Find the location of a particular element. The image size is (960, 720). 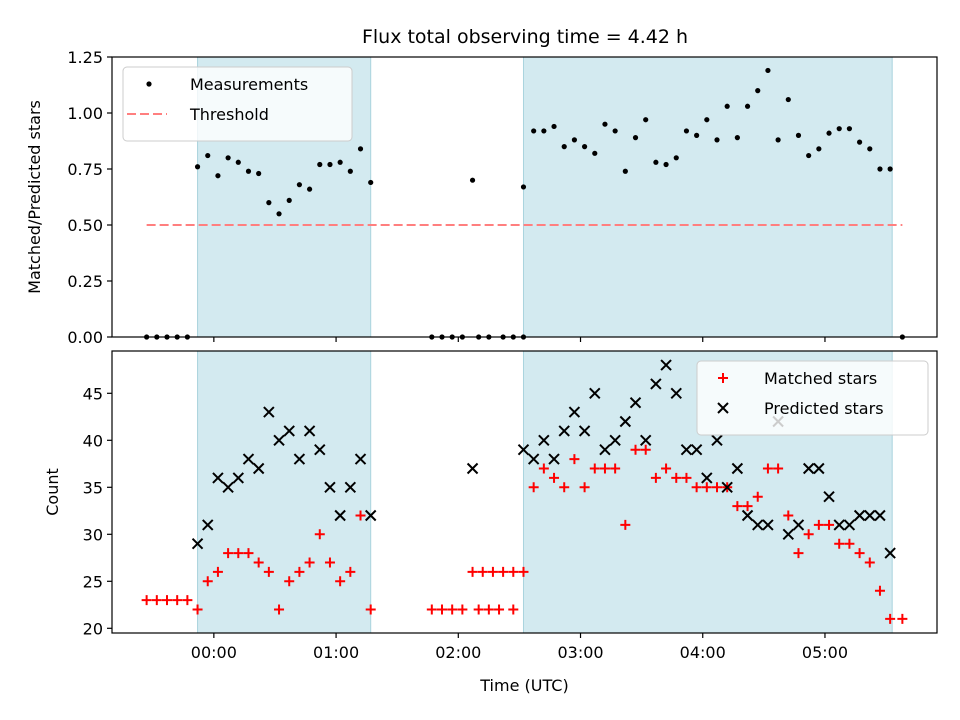

legend-marker is located at coordinates (723, 378).